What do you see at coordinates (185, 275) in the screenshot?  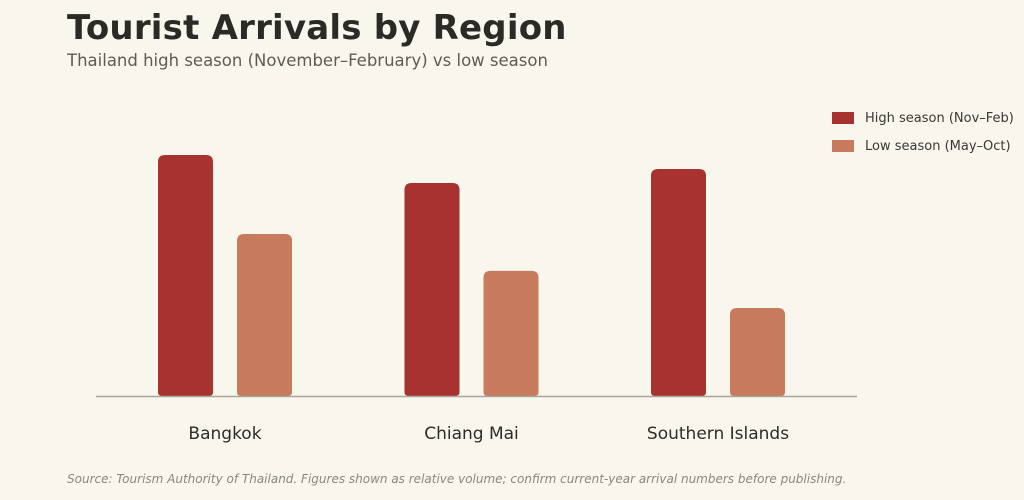 I see `bar-high-bangkok` at bounding box center [185, 275].